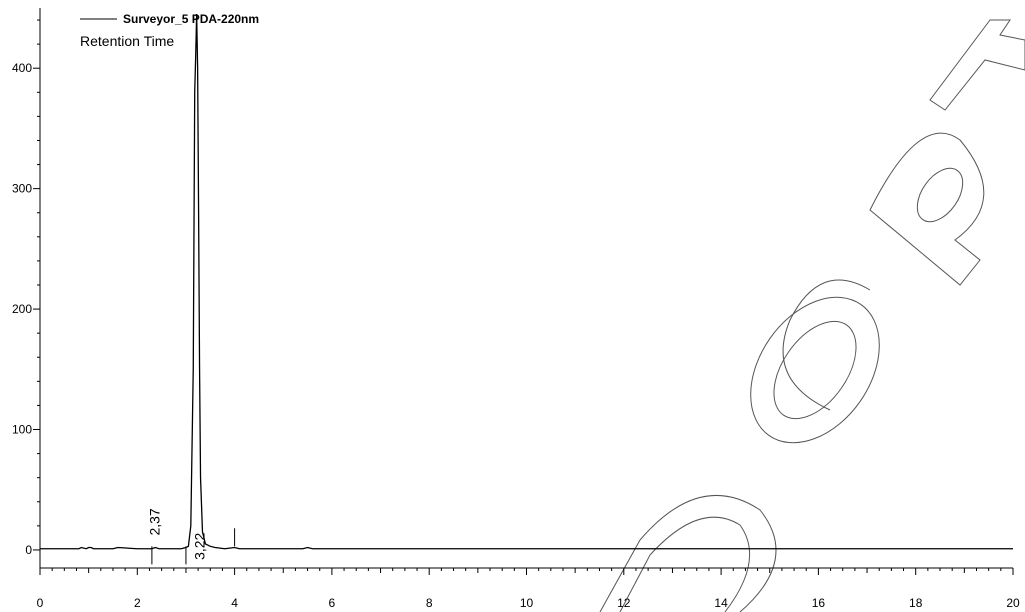 The width and height of the screenshot is (1025, 612). Describe the element at coordinates (528, 589) in the screenshot. I see `x-axis-ticks: 0 2 4 6 8 10 12 14 16 18 20` at that location.